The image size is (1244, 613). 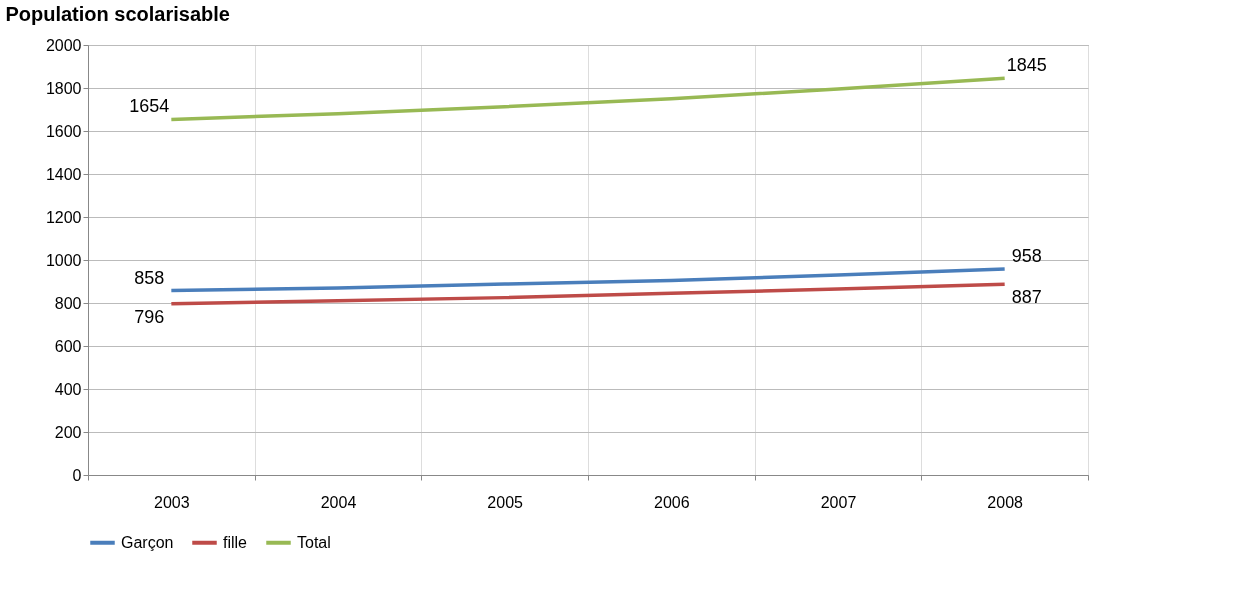 What do you see at coordinates (149, 277) in the screenshot?
I see `data-label: 858` at bounding box center [149, 277].